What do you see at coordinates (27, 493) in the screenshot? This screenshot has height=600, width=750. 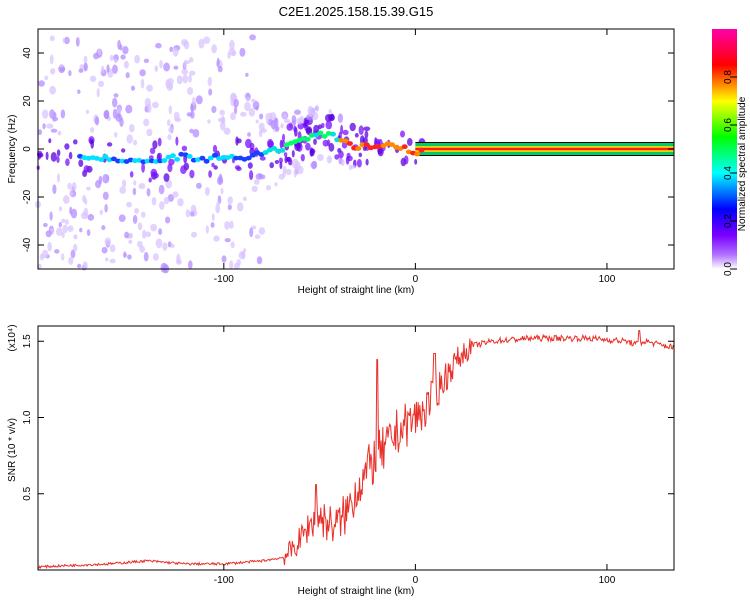 I see `snr-y-tick-label: 0.5` at bounding box center [27, 493].